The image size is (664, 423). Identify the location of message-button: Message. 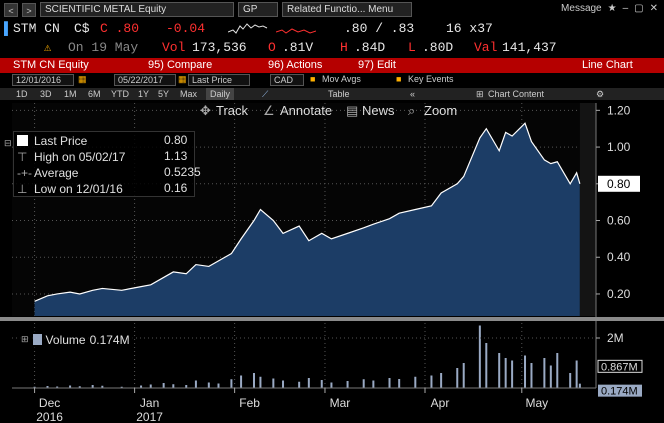
(581, 8).